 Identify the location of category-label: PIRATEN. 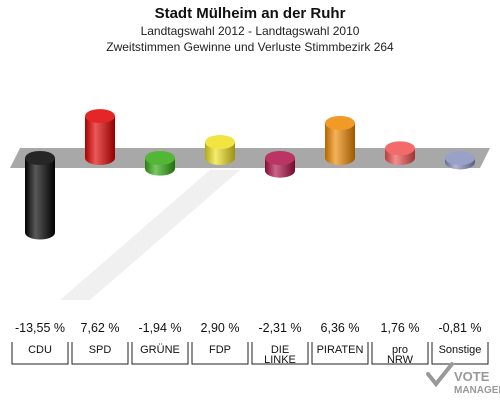
(340, 353).